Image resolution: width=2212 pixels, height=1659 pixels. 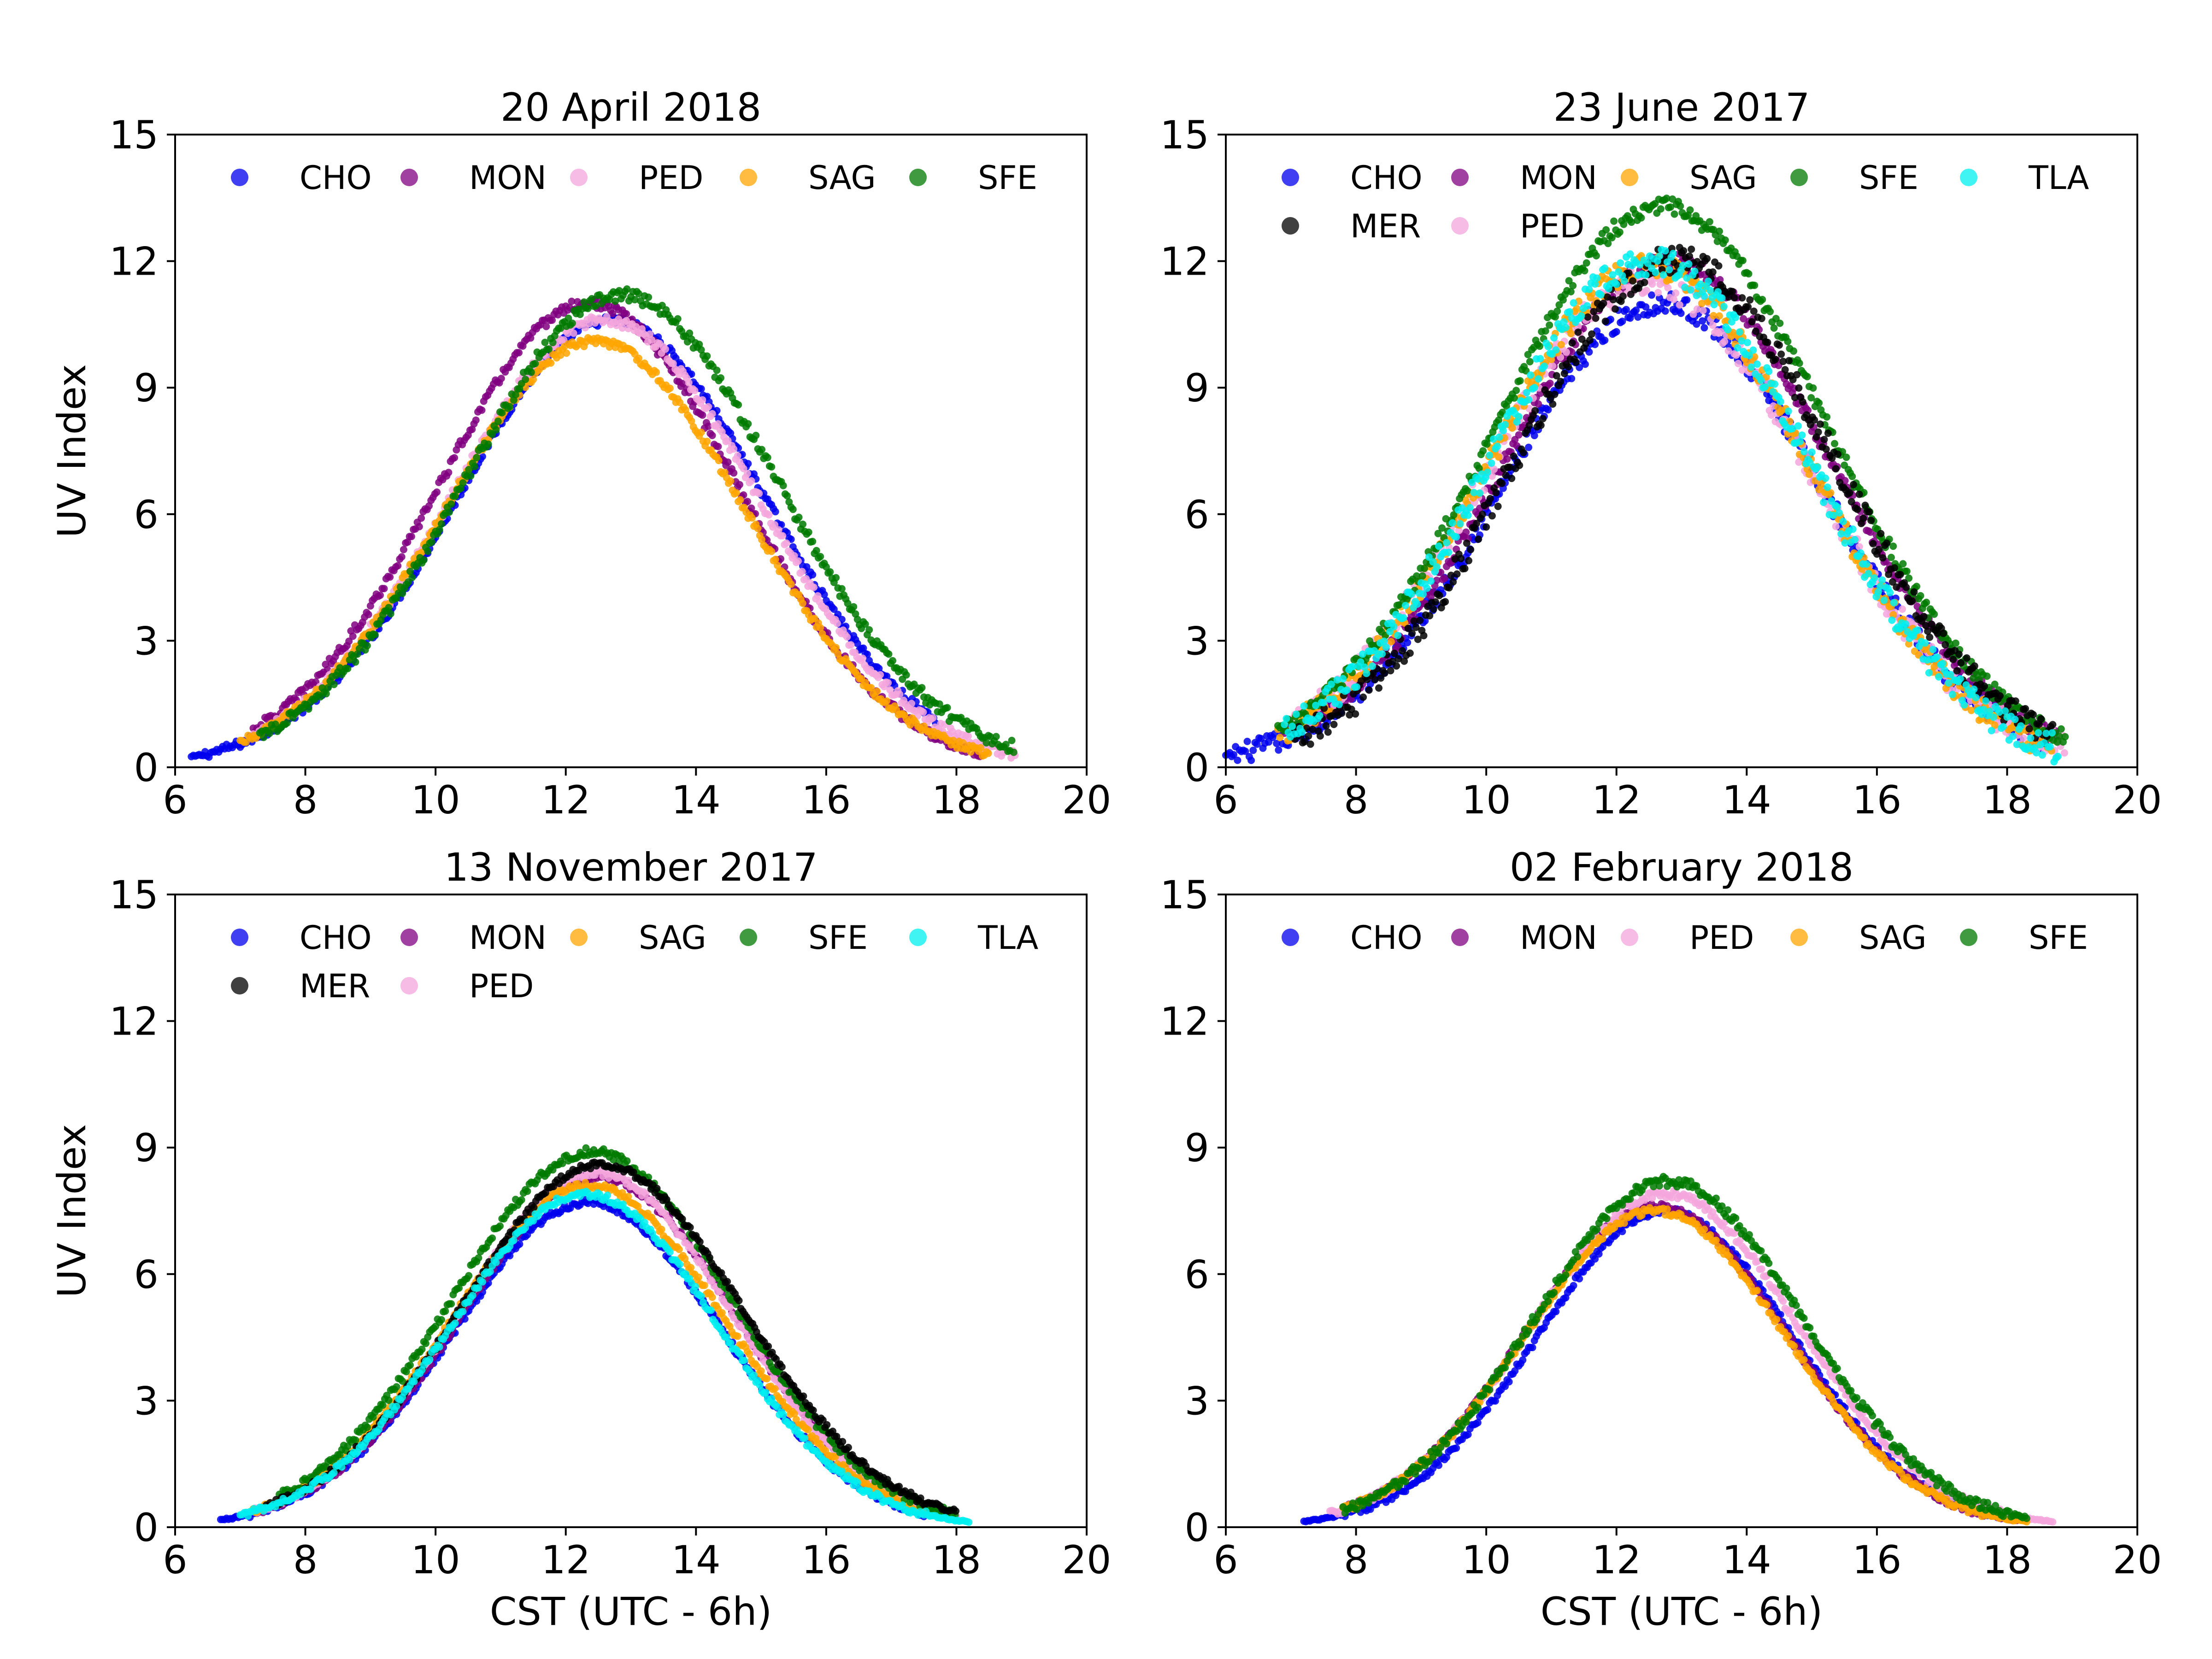 I want to click on legend-label: MON, so click(x=1558, y=178).